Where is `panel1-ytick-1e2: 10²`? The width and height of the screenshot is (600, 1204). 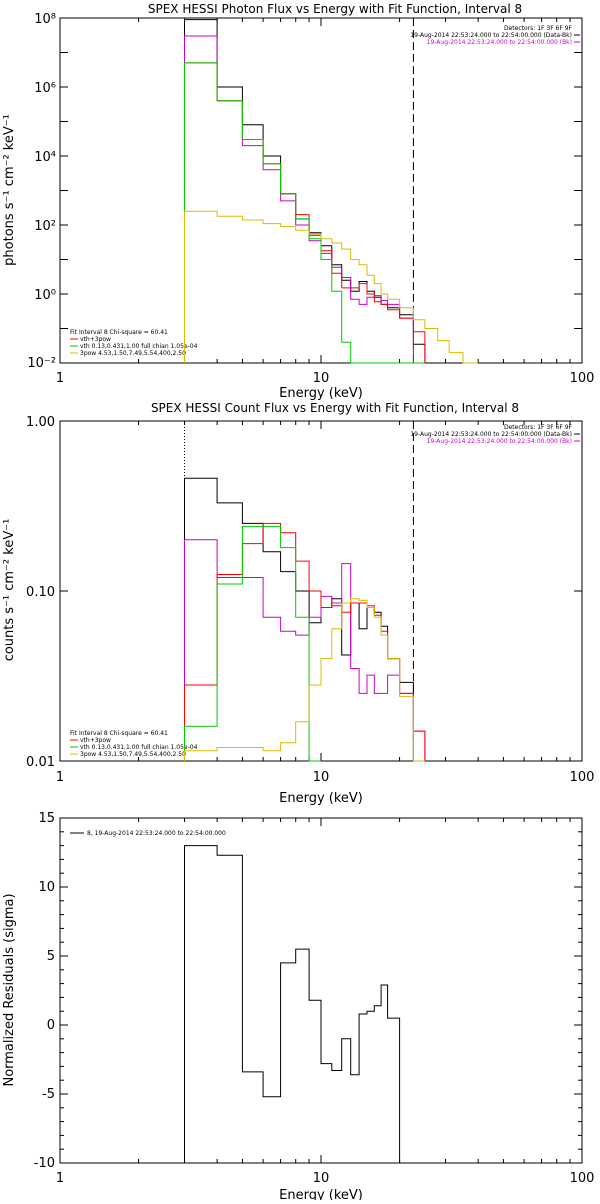
panel1-ytick-1e2: 10² is located at coordinates (45, 226).